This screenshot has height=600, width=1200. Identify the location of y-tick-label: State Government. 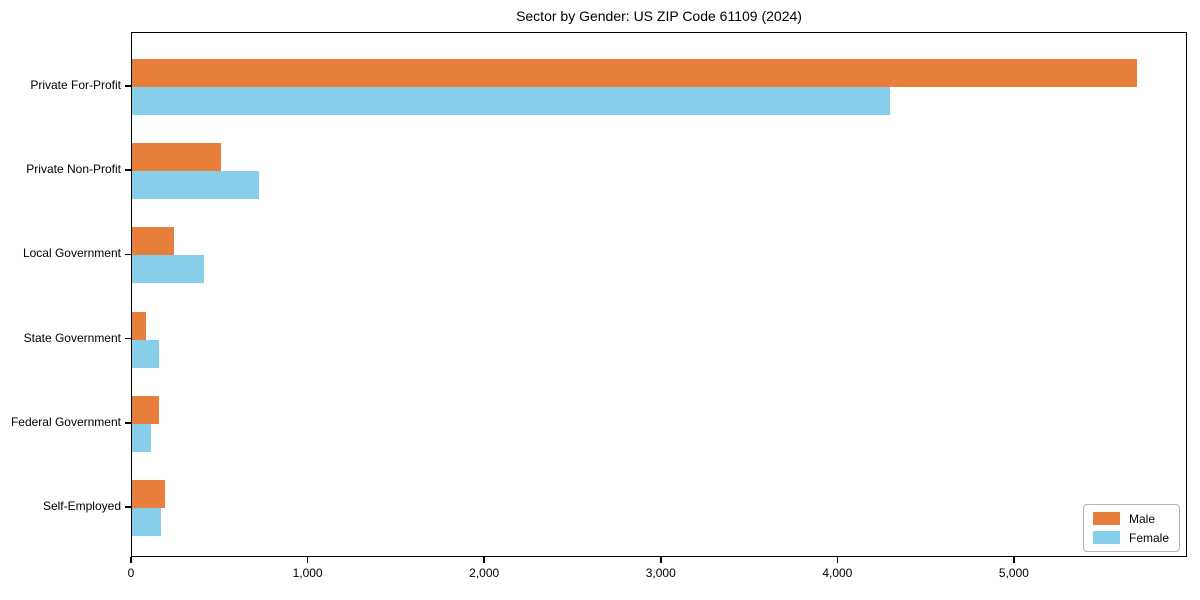
(72, 337).